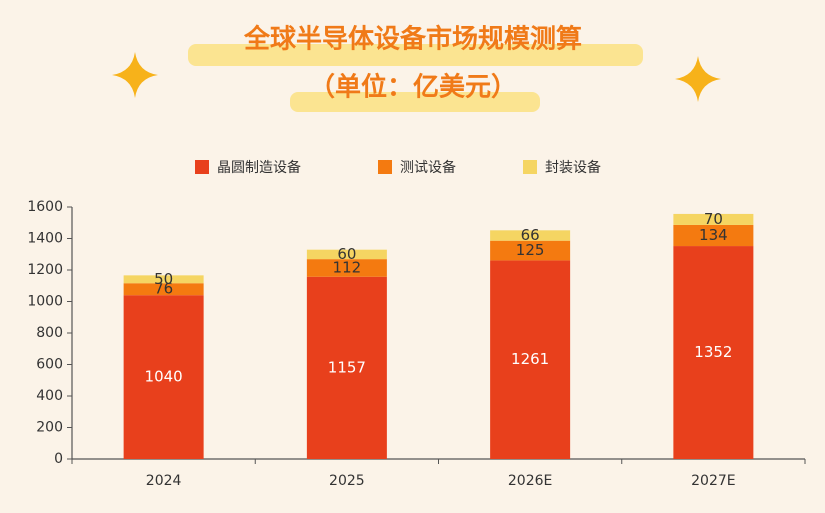  What do you see at coordinates (412, 39) in the screenshot?
I see `chart-title: 全球半导体设备市场规模测算` at bounding box center [412, 39].